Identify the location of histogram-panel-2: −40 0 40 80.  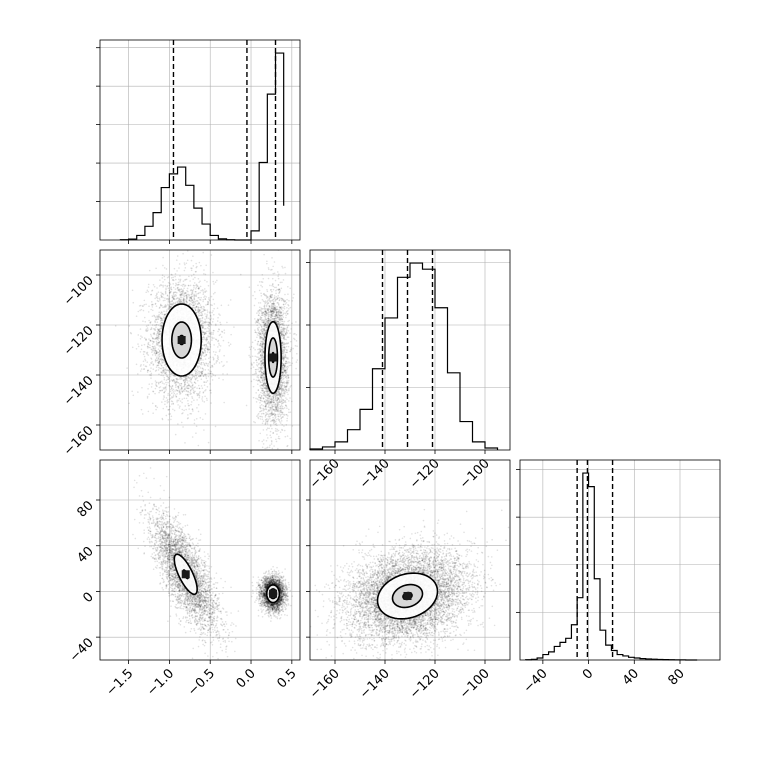
(618, 577).